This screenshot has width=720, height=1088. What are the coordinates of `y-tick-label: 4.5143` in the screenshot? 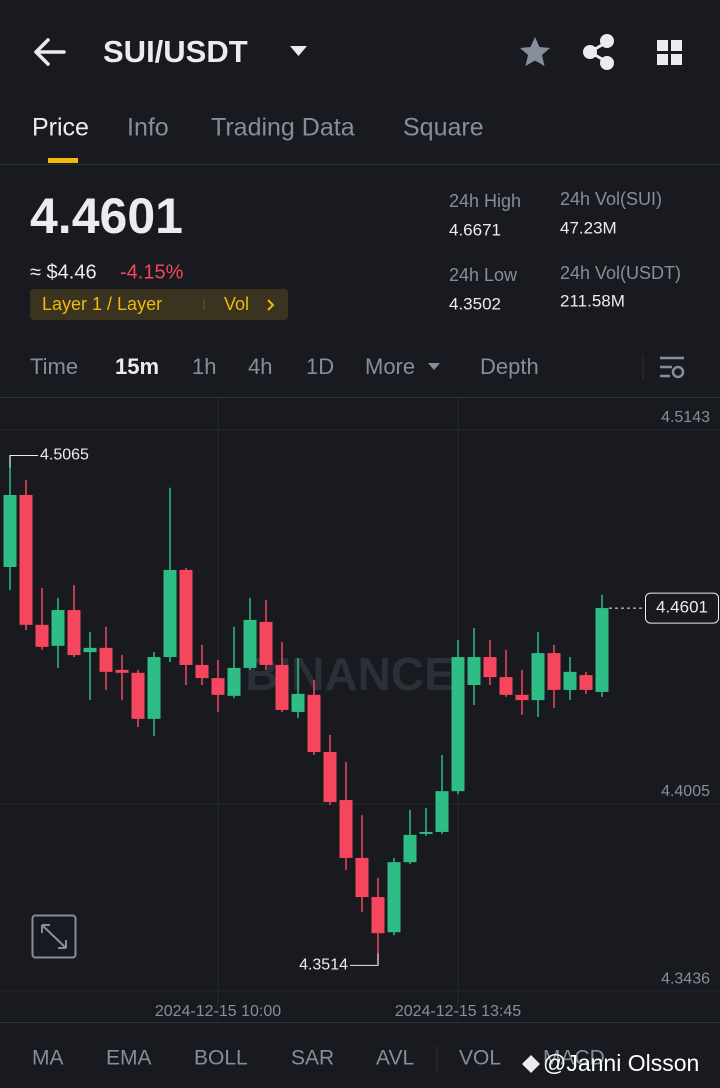 It's located at (685, 417).